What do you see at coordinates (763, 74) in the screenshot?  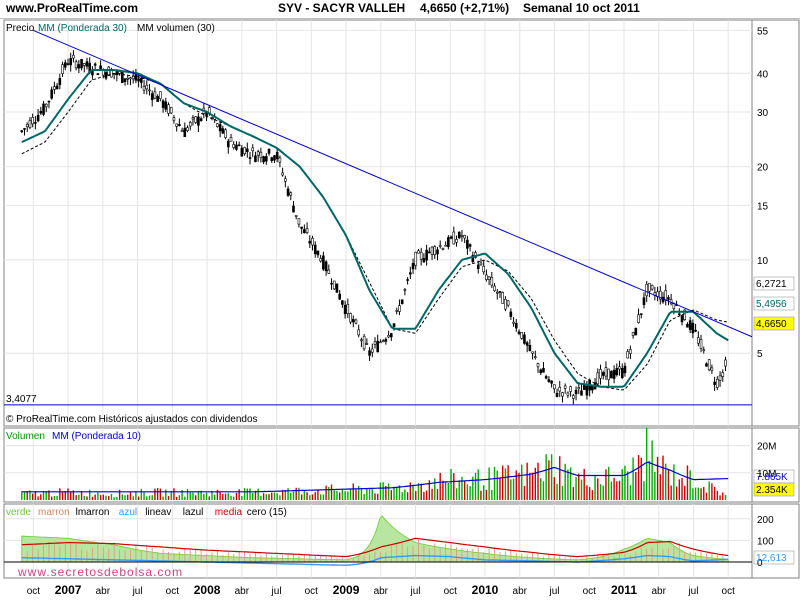 I see `price-axis-tick-1: 40` at bounding box center [763, 74].